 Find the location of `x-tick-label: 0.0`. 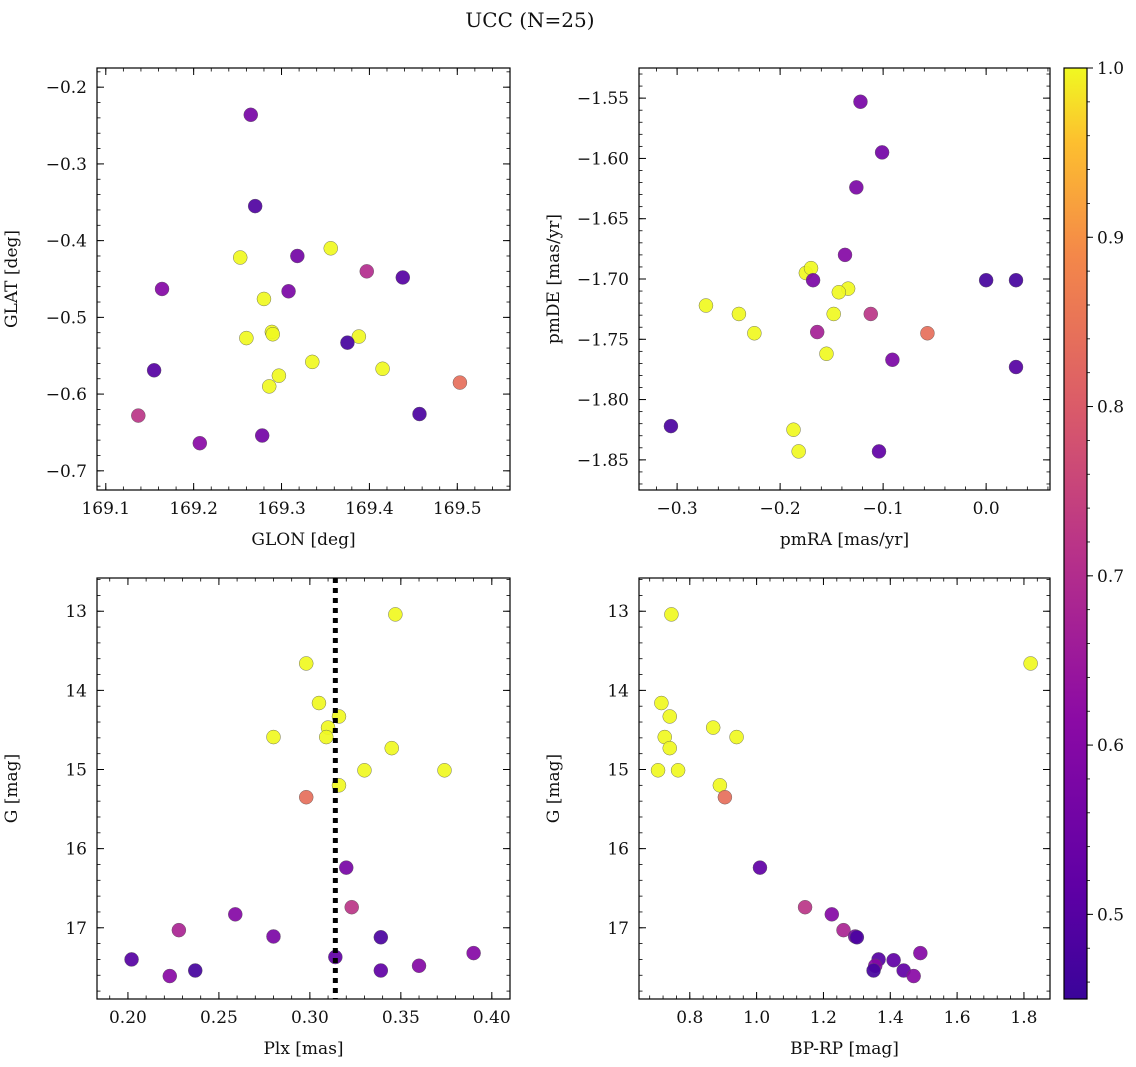

x-tick-label: 0.0 is located at coordinates (986, 509).